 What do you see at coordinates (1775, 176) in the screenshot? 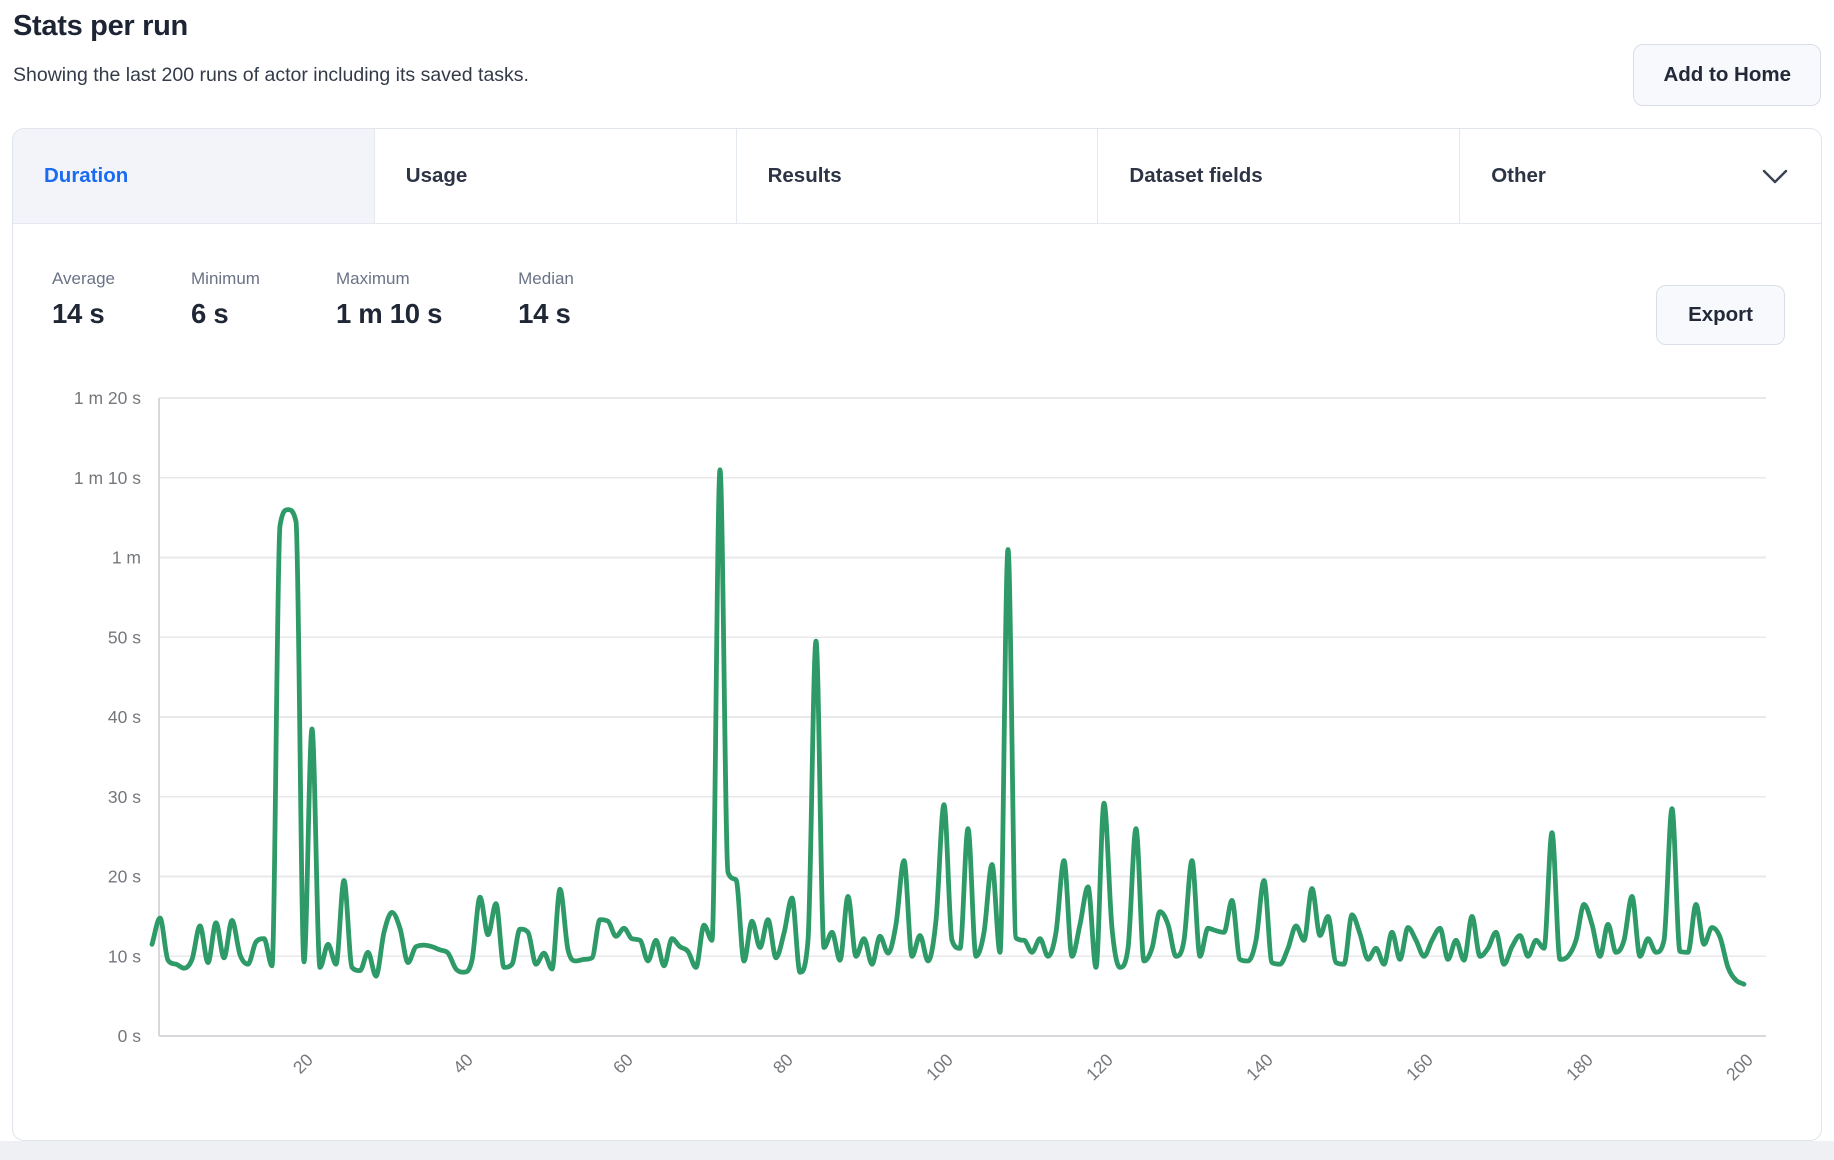
I see `chevron-down-icon` at bounding box center [1775, 176].